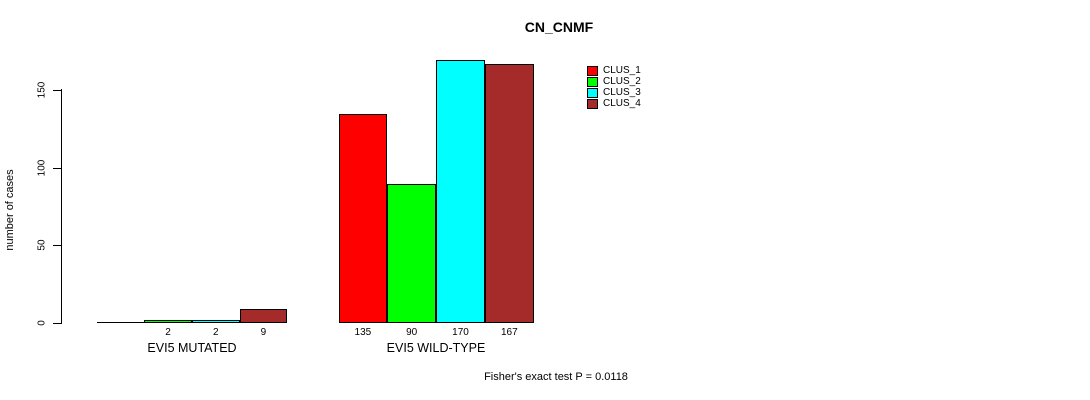  What do you see at coordinates (412, 332) in the screenshot?
I see `bar-value-label: 90` at bounding box center [412, 332].